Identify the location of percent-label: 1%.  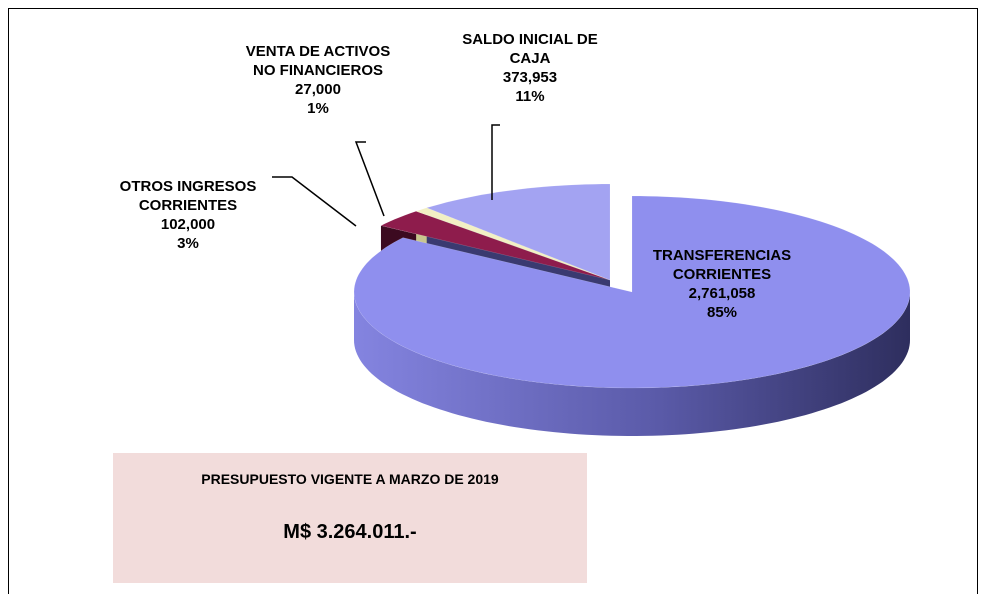
(318, 108).